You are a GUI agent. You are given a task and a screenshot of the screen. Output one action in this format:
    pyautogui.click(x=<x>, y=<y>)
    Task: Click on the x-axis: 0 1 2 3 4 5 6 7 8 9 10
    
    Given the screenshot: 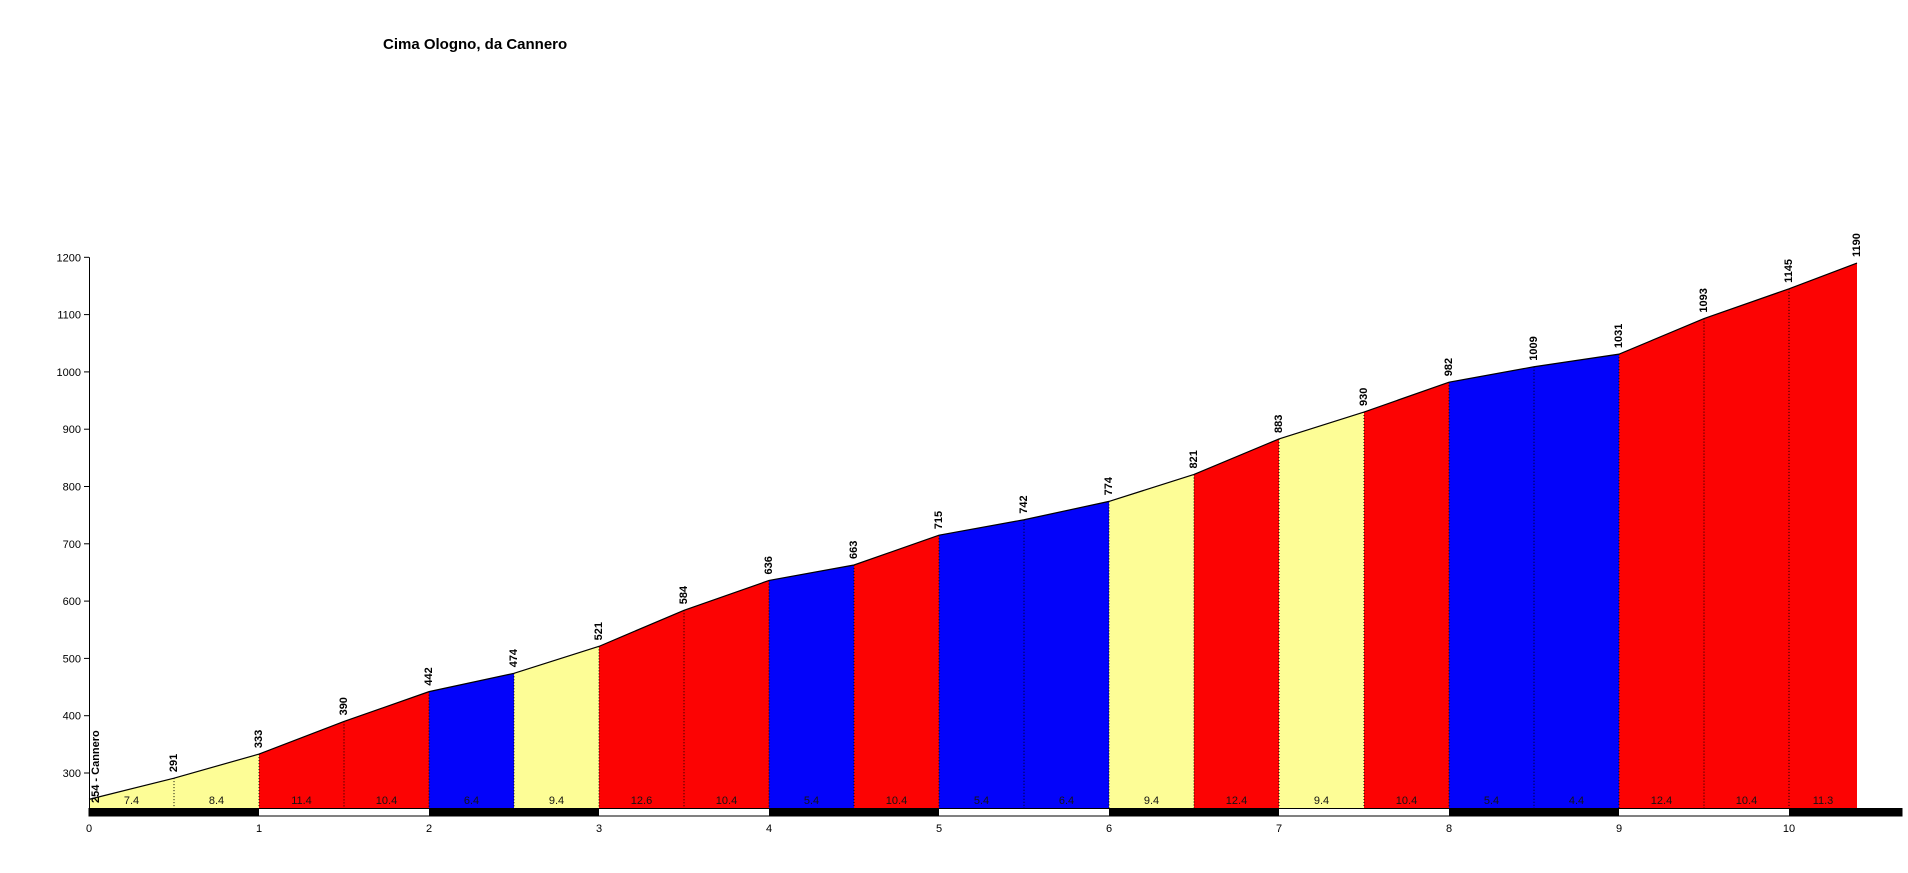 What is the action you would take?
    pyautogui.click(x=940, y=829)
    